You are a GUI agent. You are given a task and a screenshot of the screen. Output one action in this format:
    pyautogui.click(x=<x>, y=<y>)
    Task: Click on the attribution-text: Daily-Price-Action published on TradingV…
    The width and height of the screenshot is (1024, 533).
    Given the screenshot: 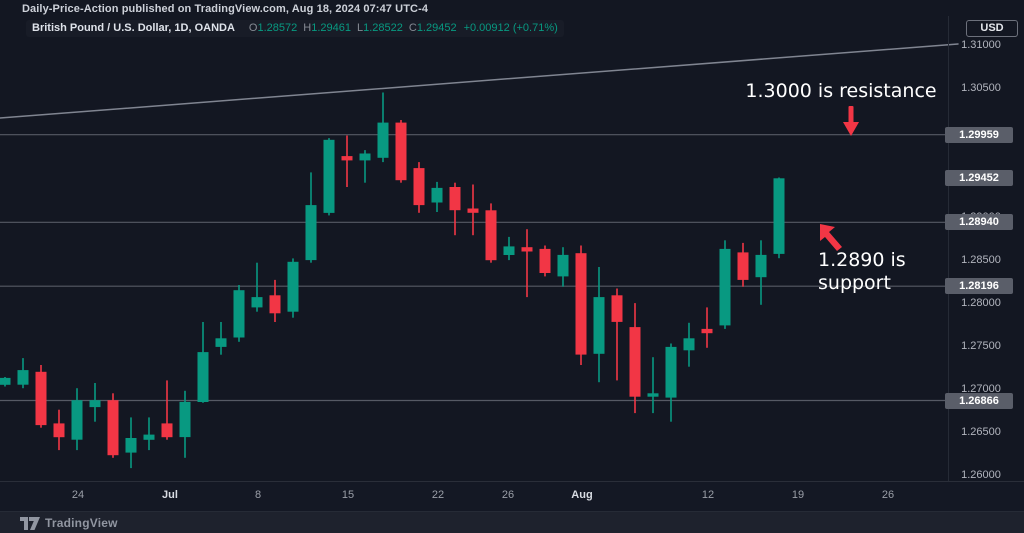 What is the action you would take?
    pyautogui.click(x=225, y=9)
    